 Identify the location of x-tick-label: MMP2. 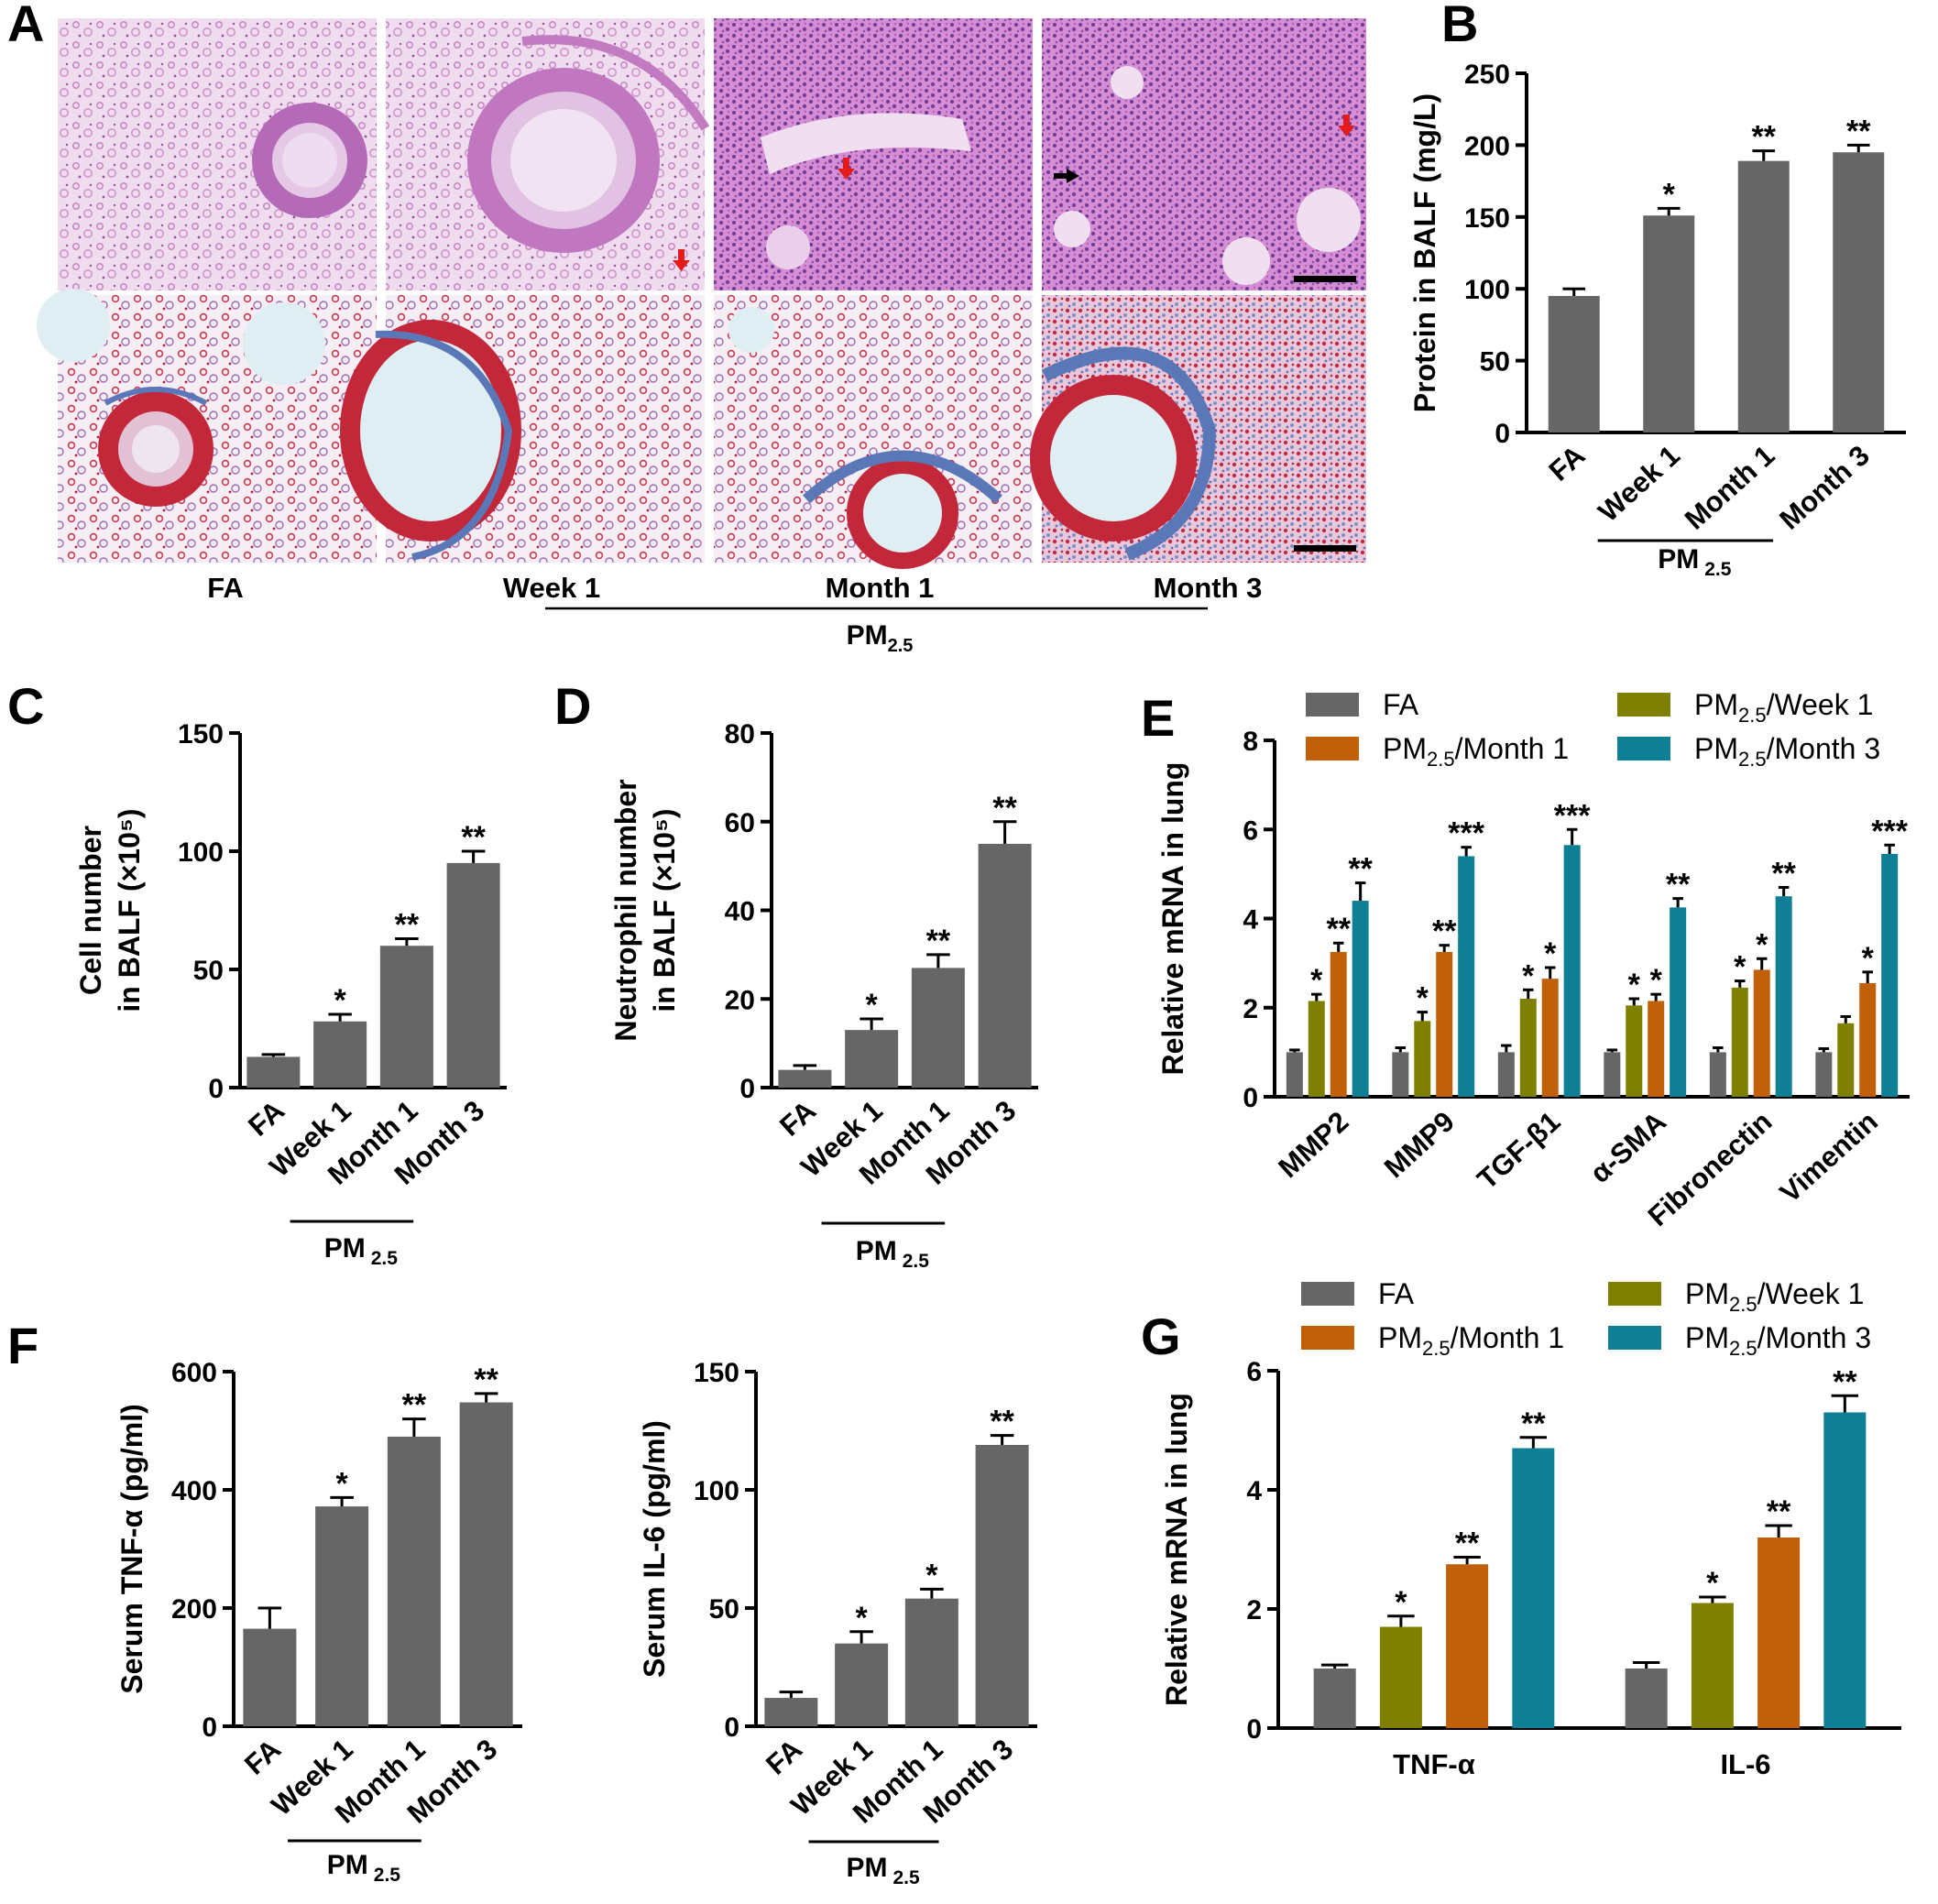
(1313, 1144).